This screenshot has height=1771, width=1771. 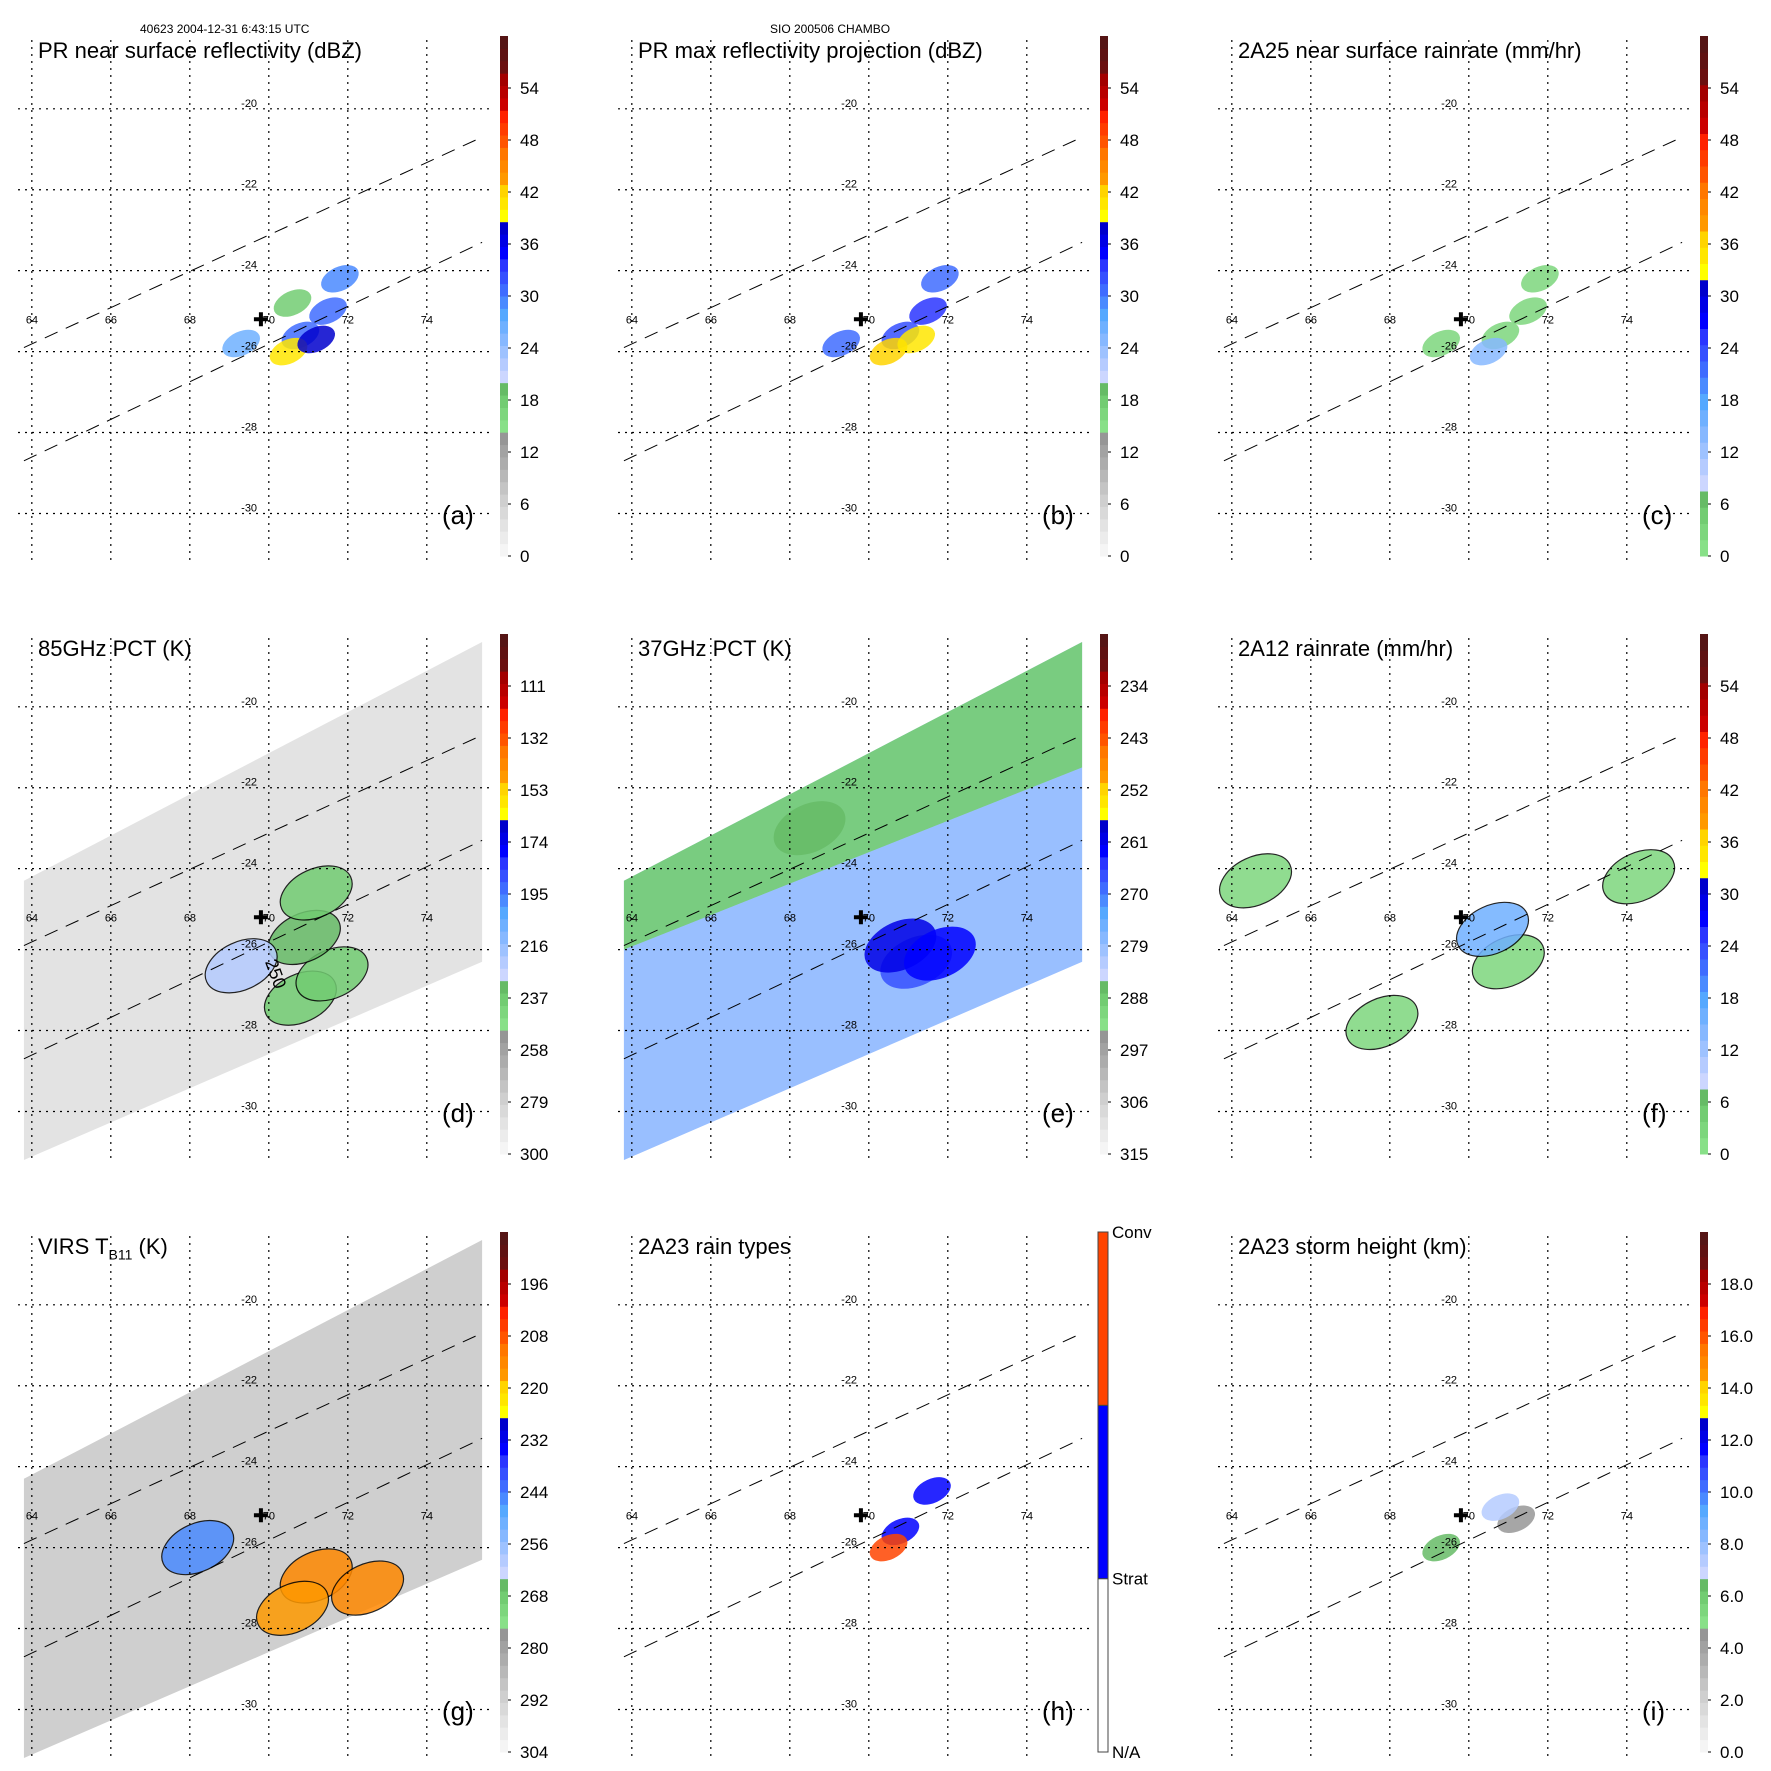 What do you see at coordinates (1732, 1544) in the screenshot?
I see `colorbar-tick-label: 8.0` at bounding box center [1732, 1544].